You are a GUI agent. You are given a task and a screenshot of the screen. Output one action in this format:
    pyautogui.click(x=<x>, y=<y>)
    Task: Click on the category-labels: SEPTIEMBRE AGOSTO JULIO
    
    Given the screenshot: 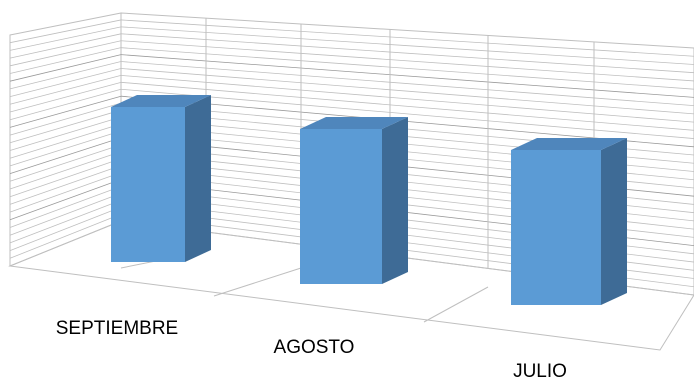 What is the action you would take?
    pyautogui.click(x=311, y=348)
    